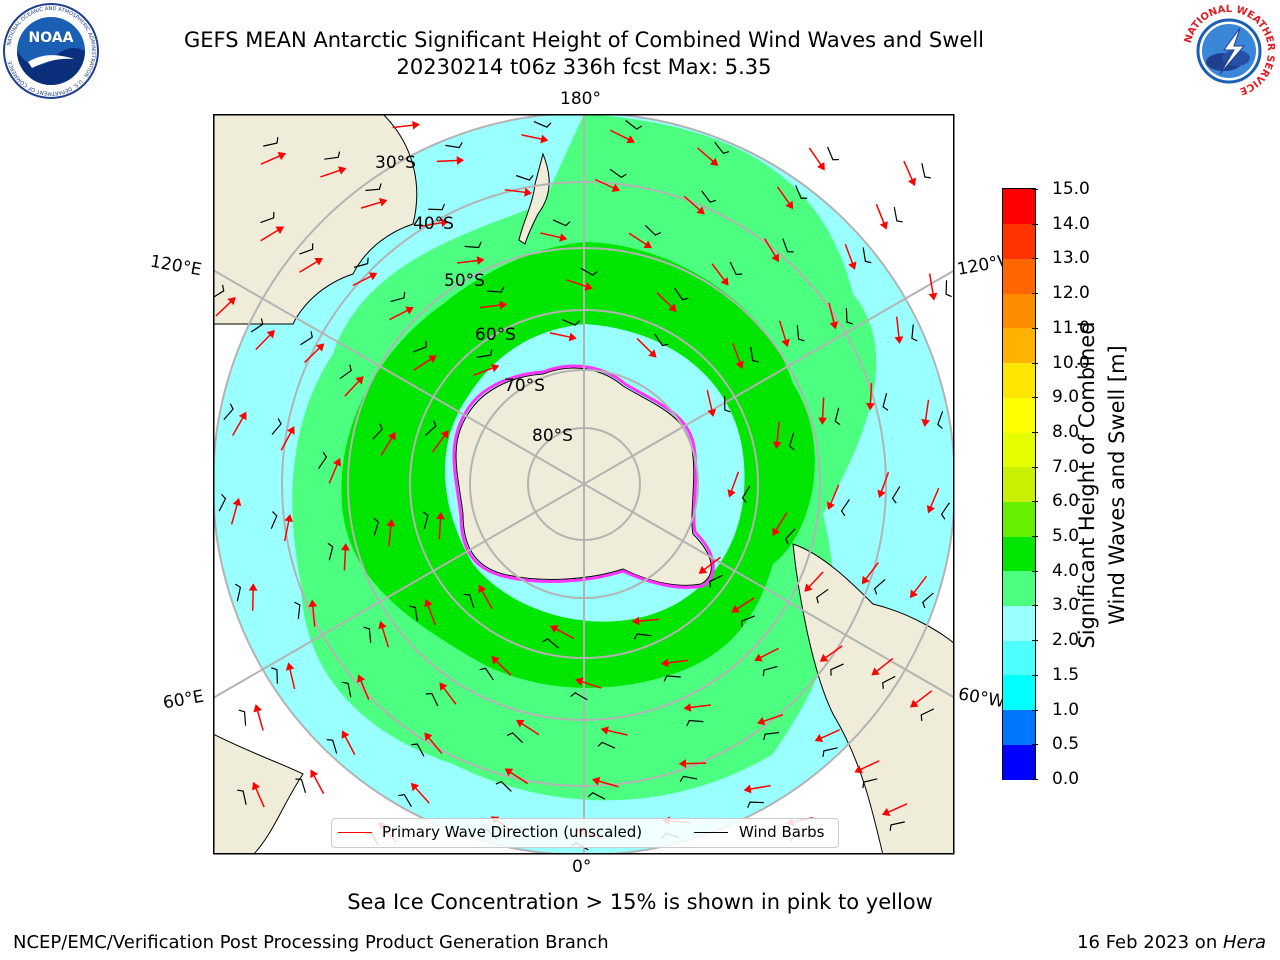 The height and width of the screenshot is (960, 1280). Describe the element at coordinates (355, 832) in the screenshot. I see `legend-wave-line` at that location.